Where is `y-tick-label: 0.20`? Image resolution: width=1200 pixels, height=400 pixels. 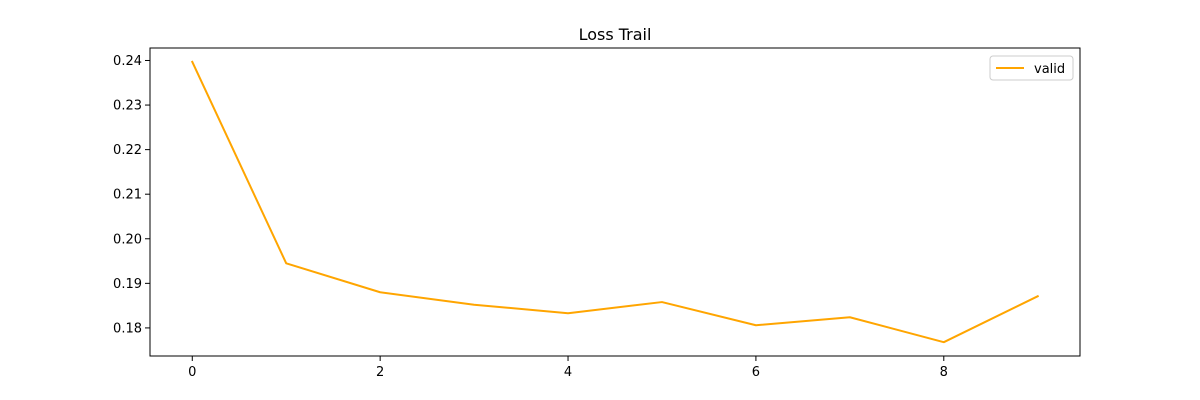 y-tick-label: 0.20 is located at coordinates (127, 239).